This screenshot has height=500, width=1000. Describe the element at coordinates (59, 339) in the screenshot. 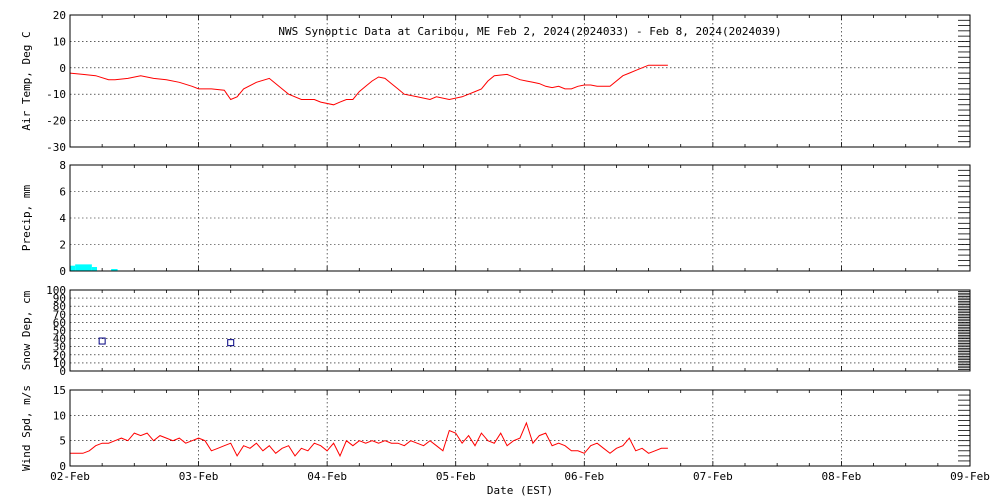

I see `y-tick-label: 40` at that location.